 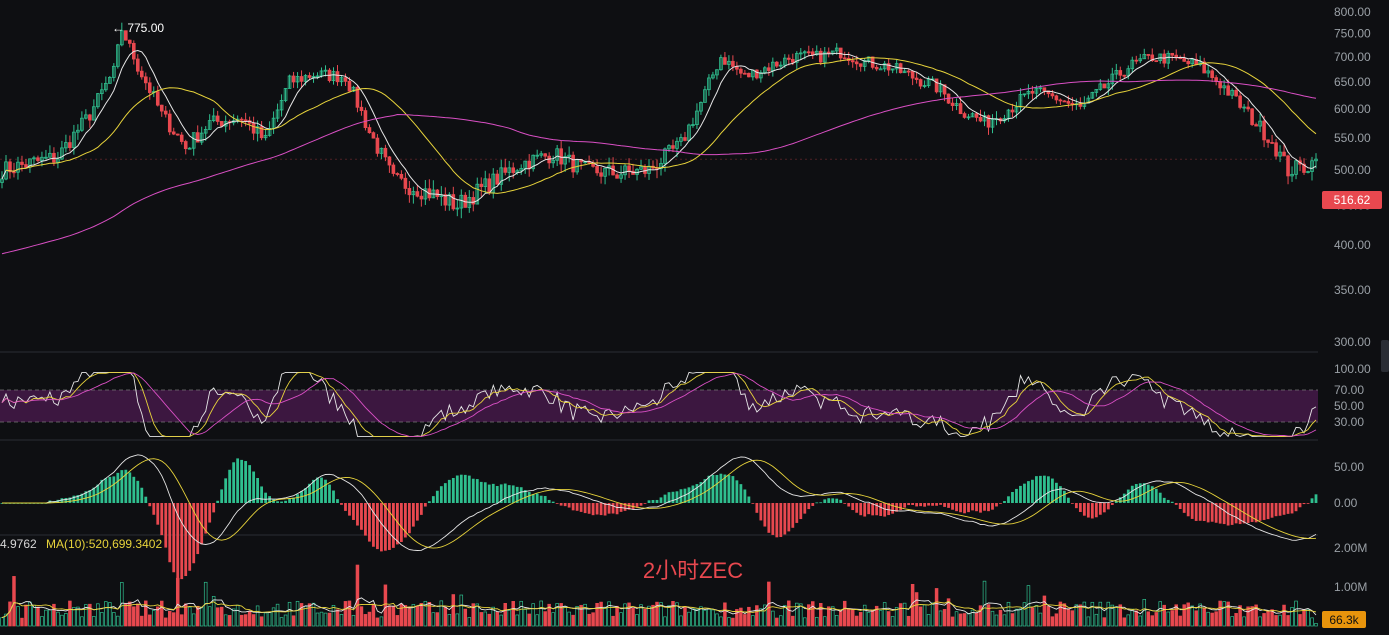 What do you see at coordinates (659, 608) in the screenshot?
I see `volume-ma5-line` at bounding box center [659, 608].